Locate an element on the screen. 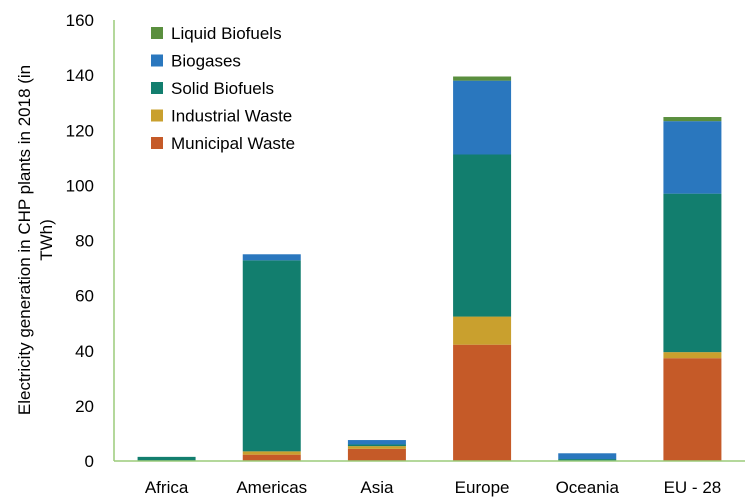 The height and width of the screenshot is (502, 747). bar-segment-europe-solid-biofuels is located at coordinates (482, 235).